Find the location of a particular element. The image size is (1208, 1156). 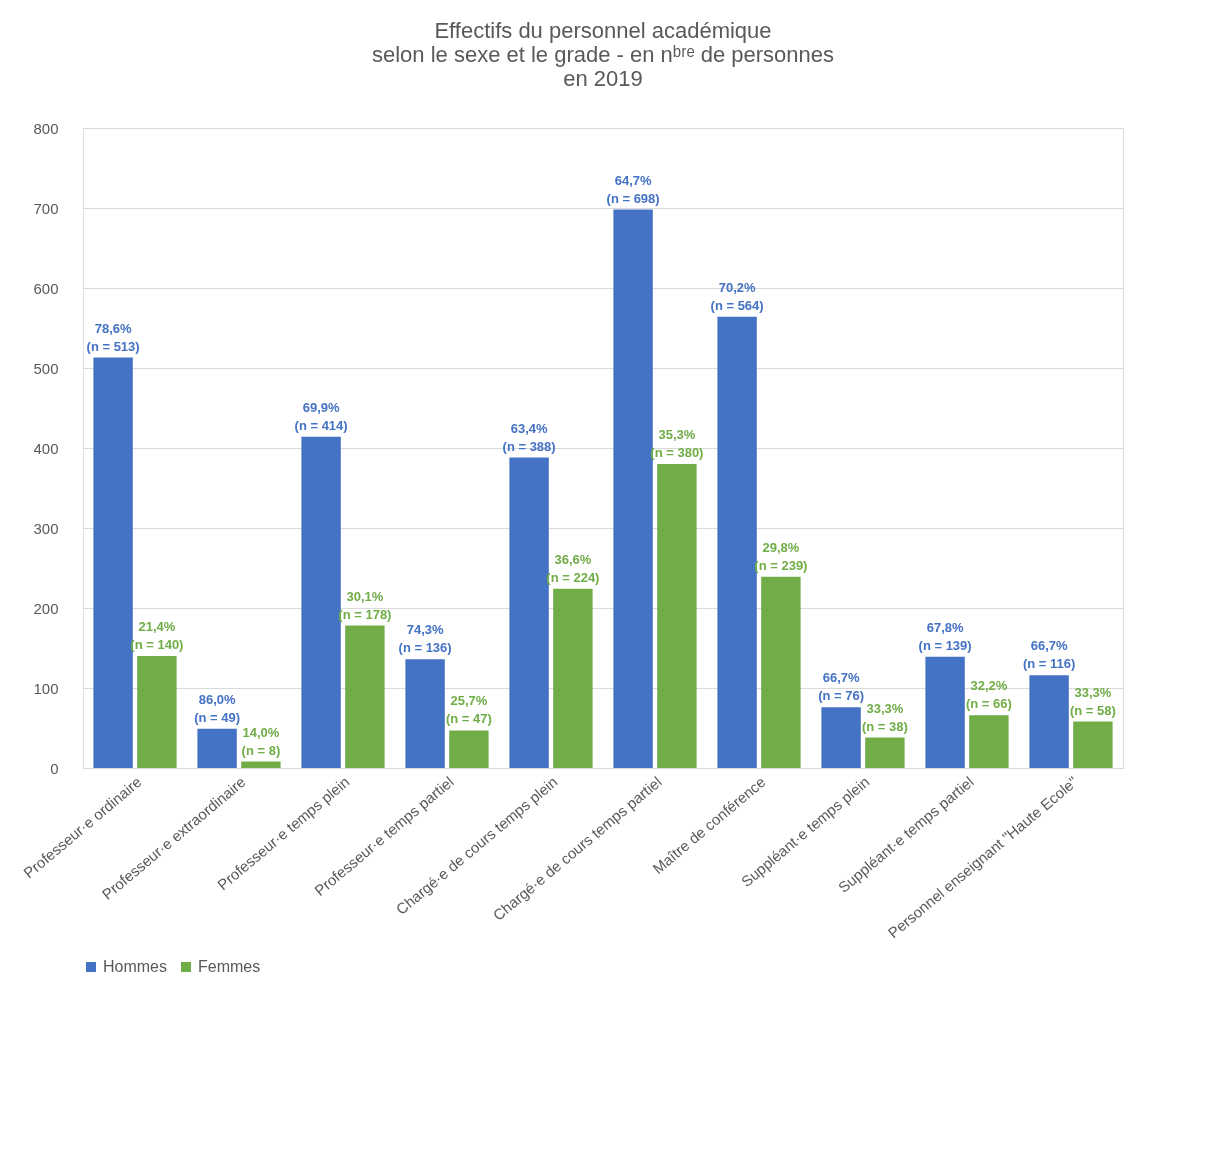

y-tick-label: 700 is located at coordinates (46, 208).